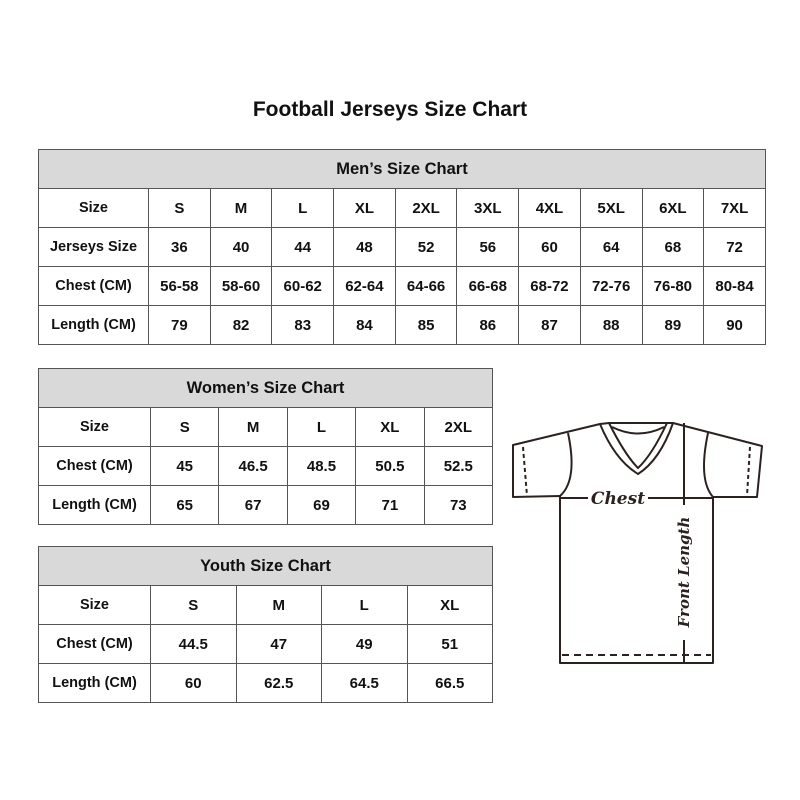  Describe the element at coordinates (303, 247) in the screenshot. I see `table-cell: 44` at that location.